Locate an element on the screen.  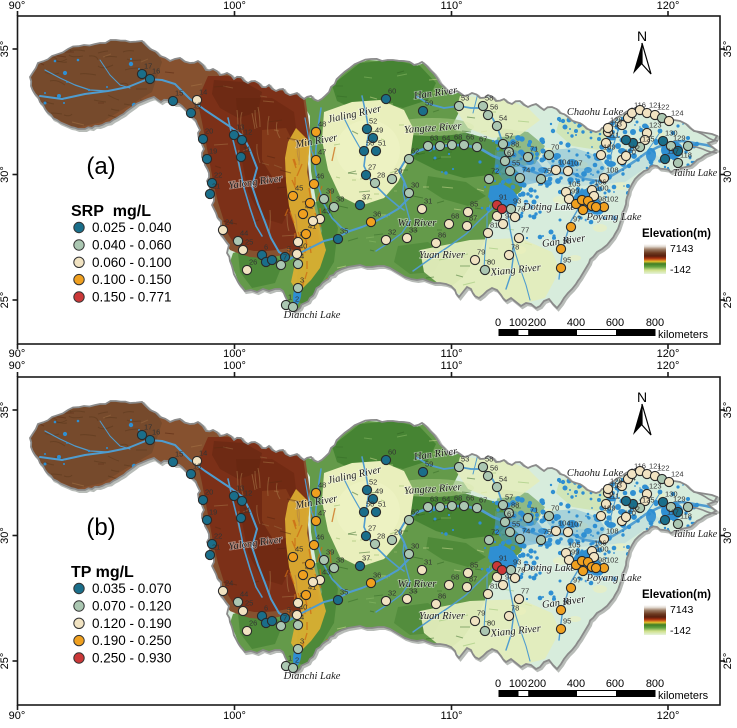
svg-text: (b) is located at coordinates (100, 527).